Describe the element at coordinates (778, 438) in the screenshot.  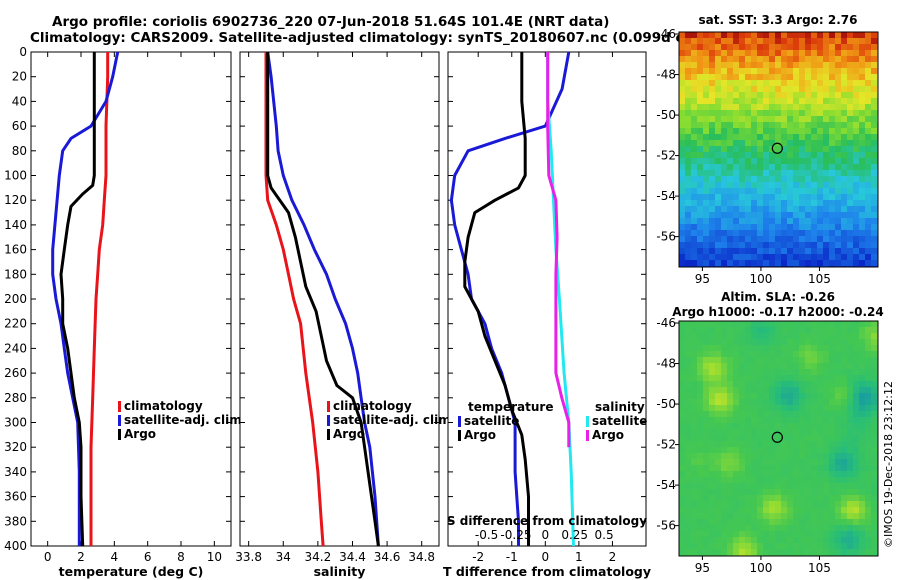
I see `sla-map-cells` at that location.